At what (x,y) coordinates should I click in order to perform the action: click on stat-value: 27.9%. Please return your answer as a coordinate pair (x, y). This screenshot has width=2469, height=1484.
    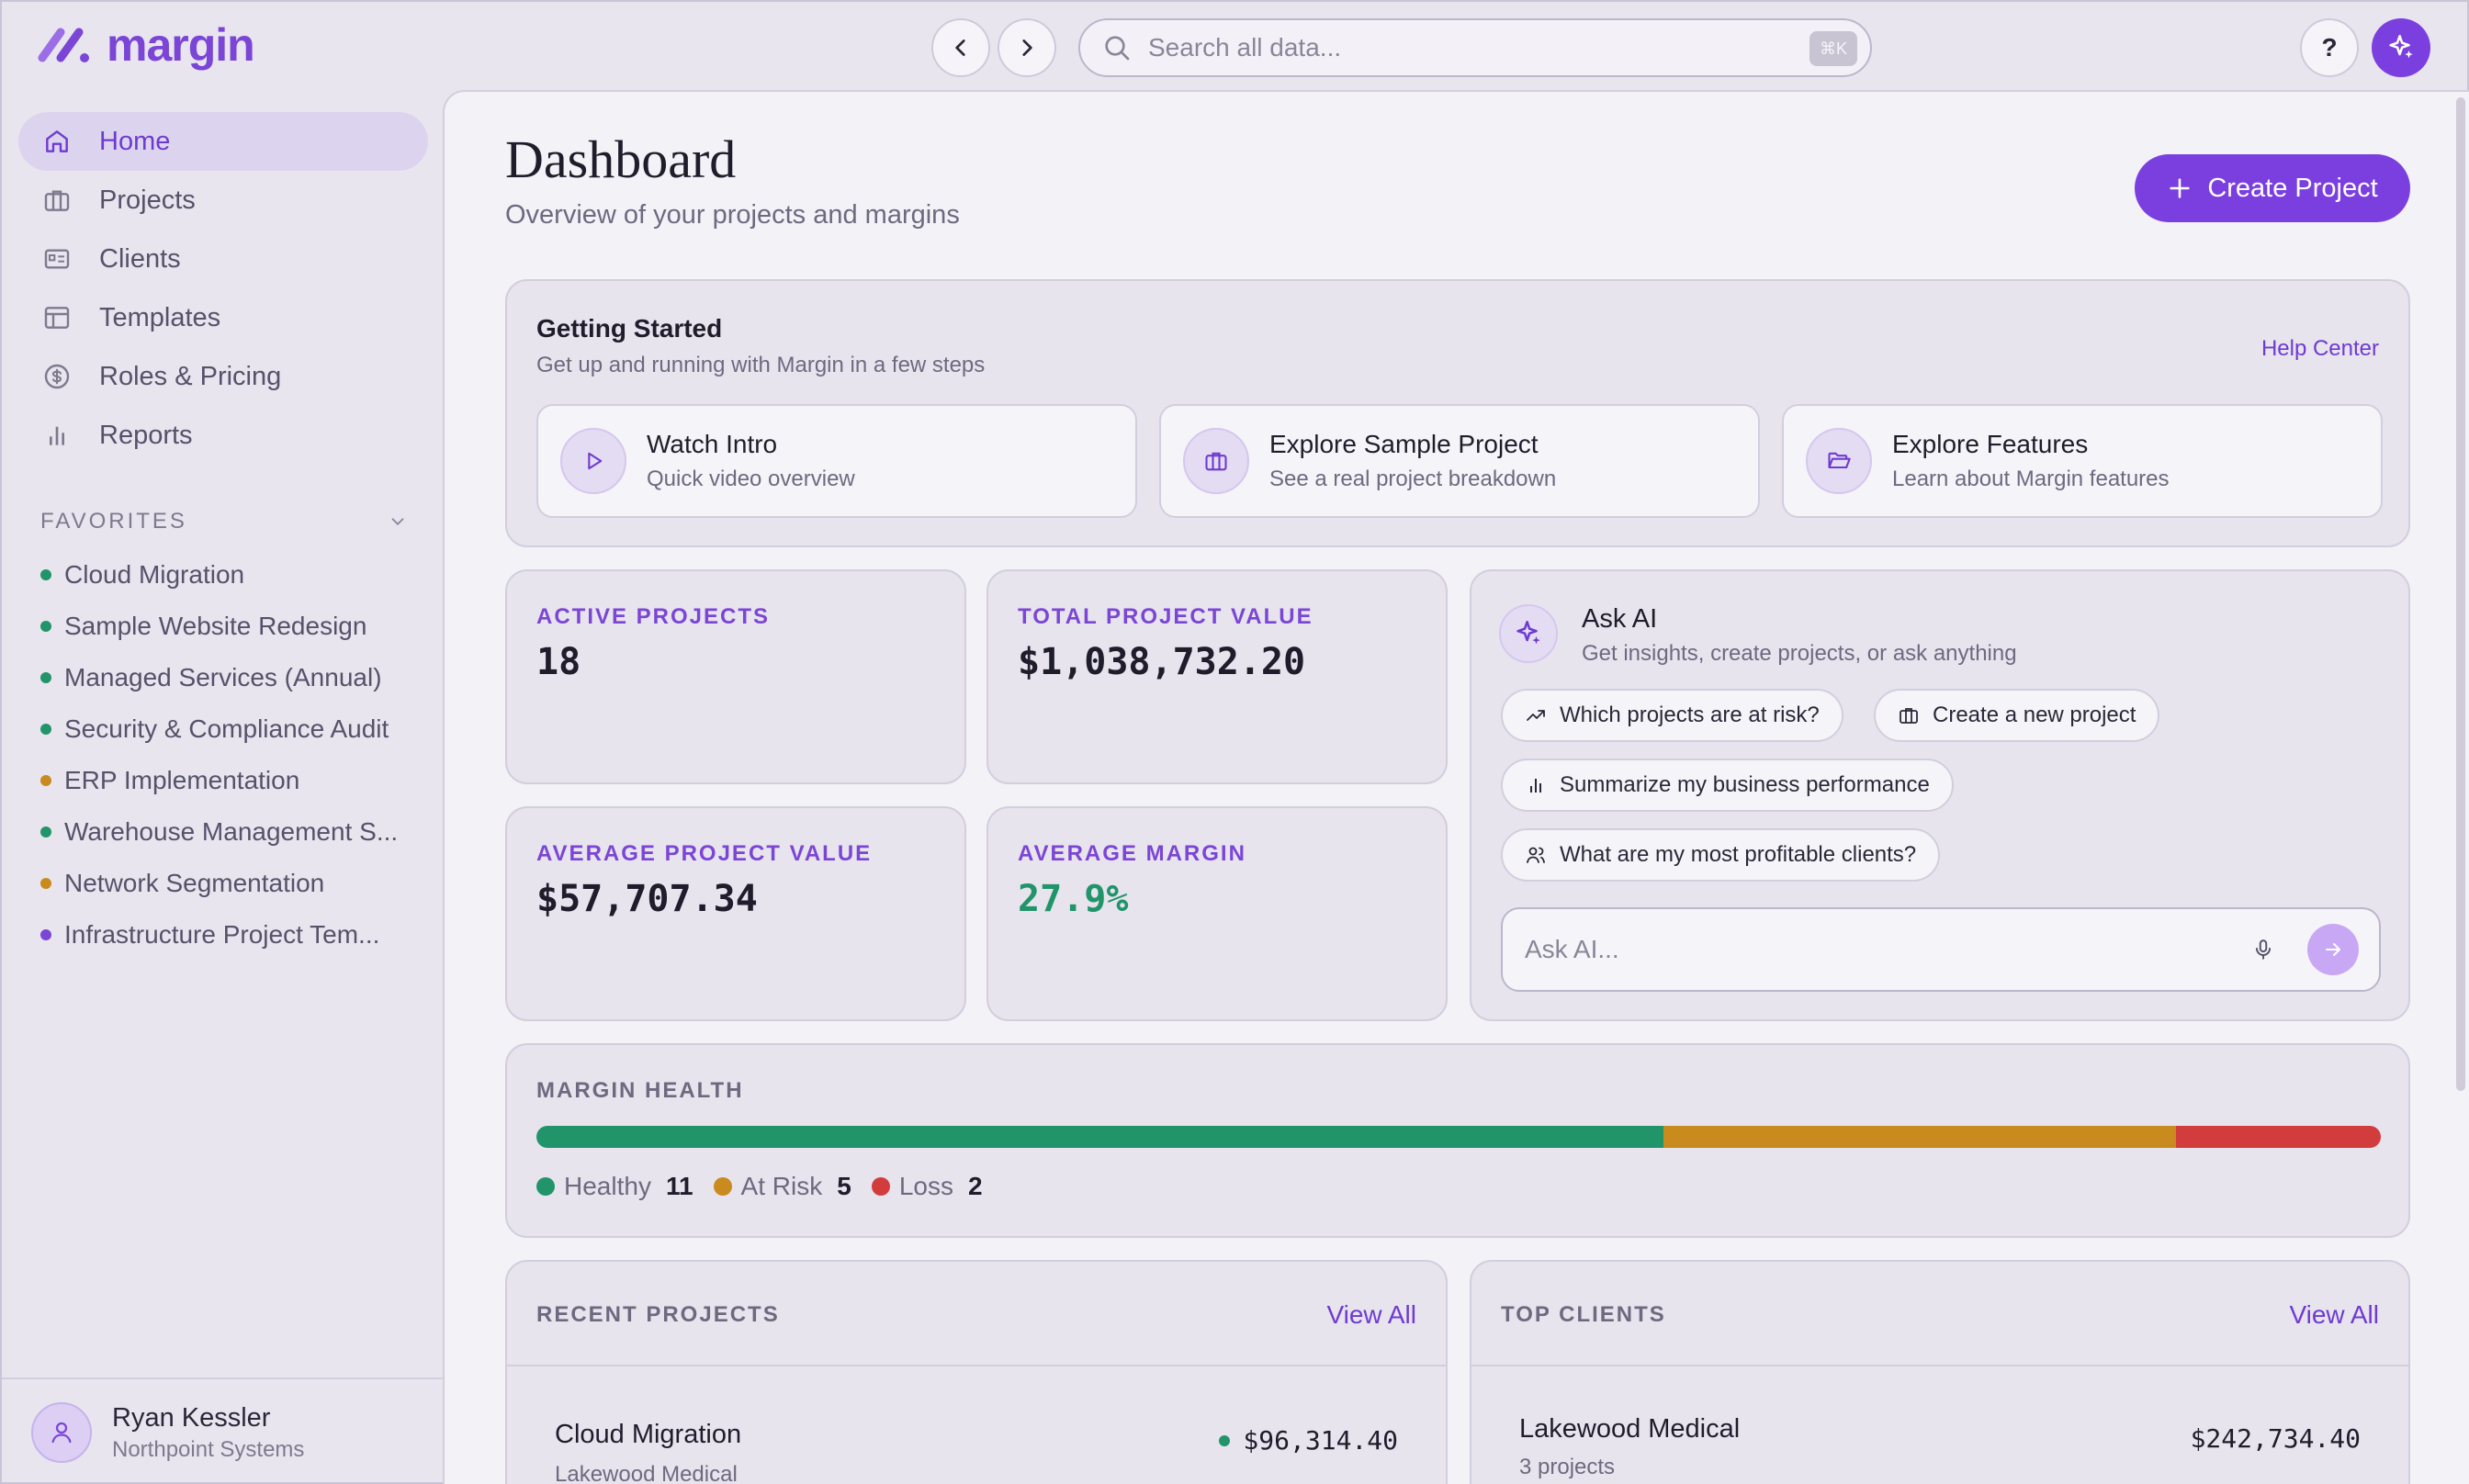
    Looking at the image, I should click on (1073, 899).